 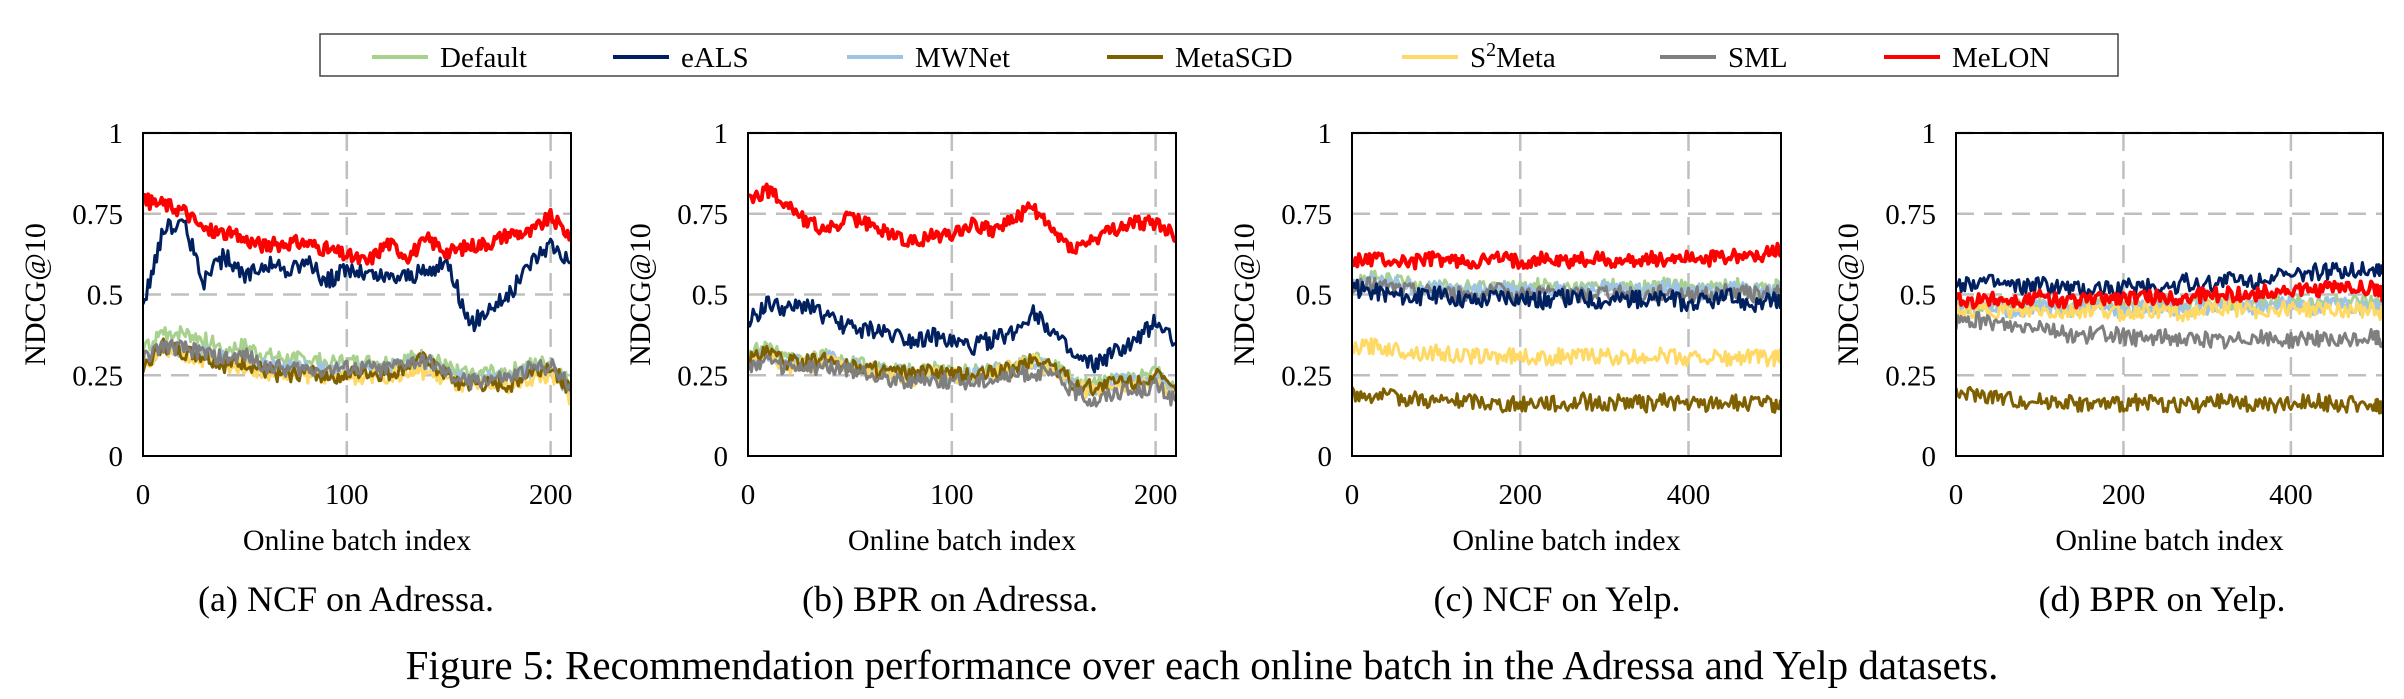 I want to click on legend-label: MWNet, so click(x=962, y=58).